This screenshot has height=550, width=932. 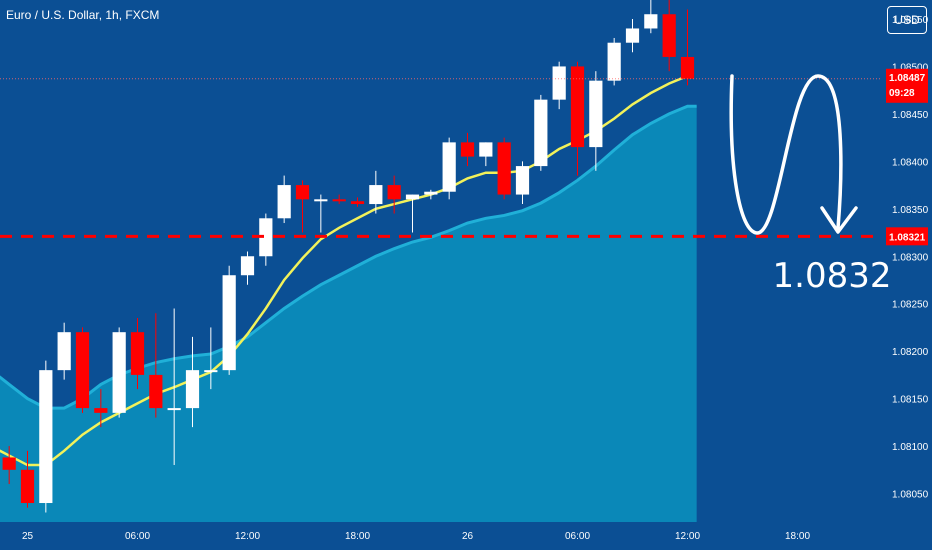 I want to click on current-price-tag-bg, so click(x=907, y=85).